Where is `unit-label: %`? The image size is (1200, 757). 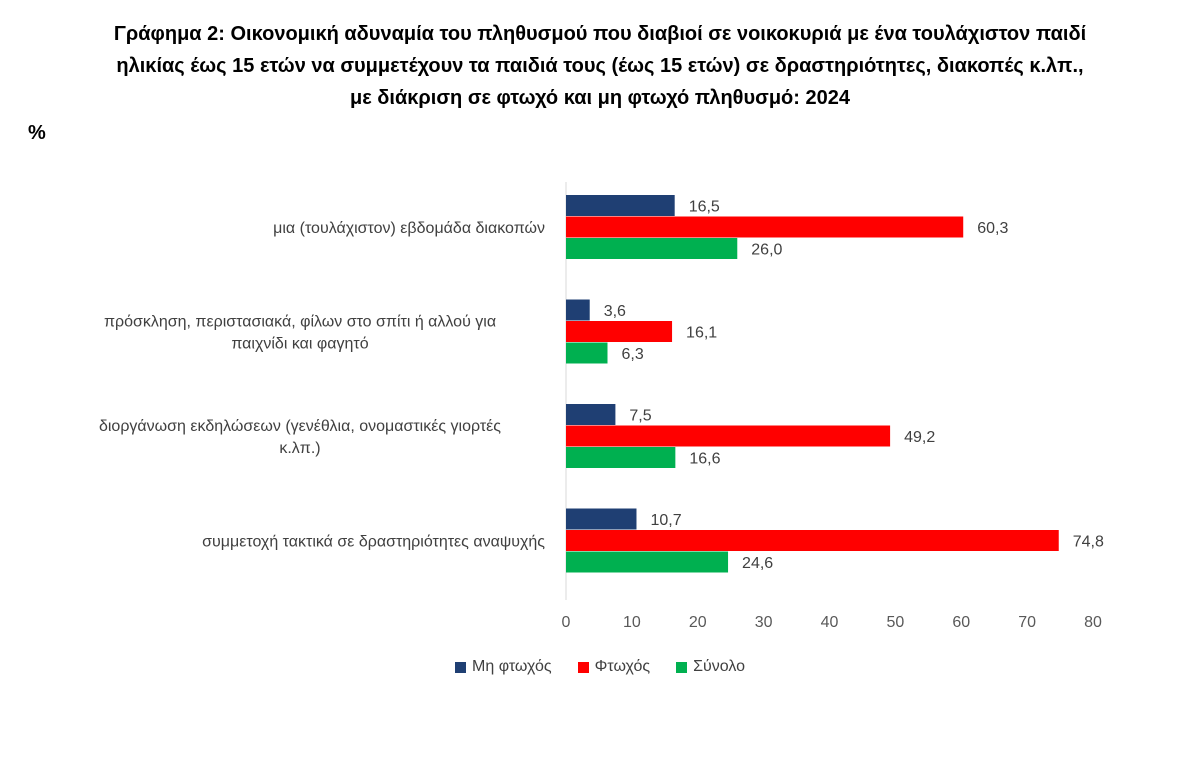
unit-label: % is located at coordinates (37, 133).